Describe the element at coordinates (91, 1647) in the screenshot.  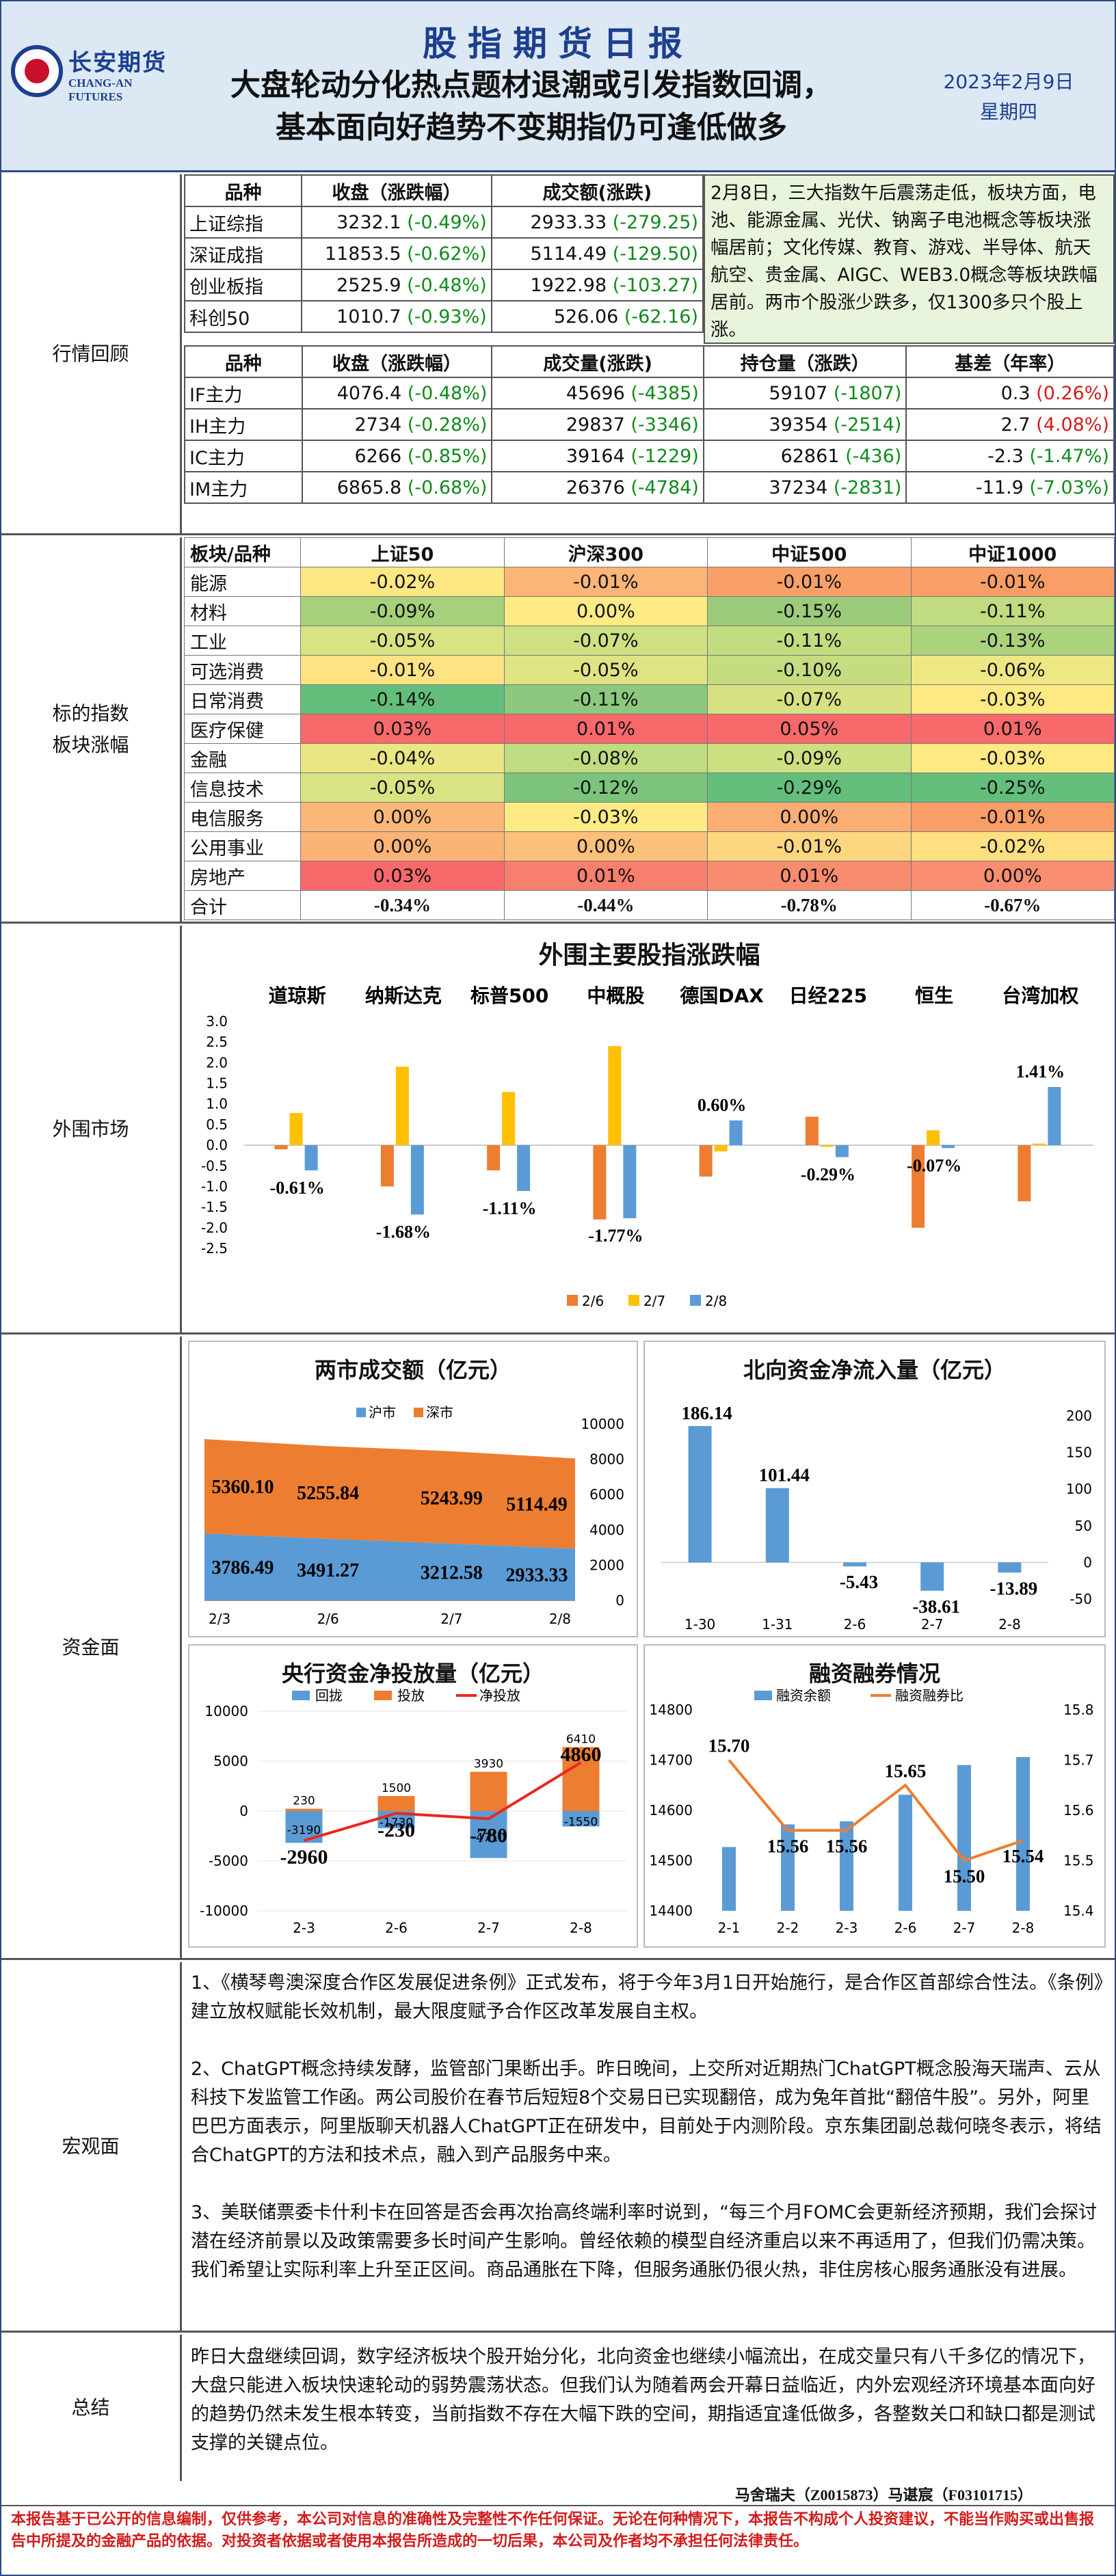
I see `section-label-funds: 资金面` at that location.